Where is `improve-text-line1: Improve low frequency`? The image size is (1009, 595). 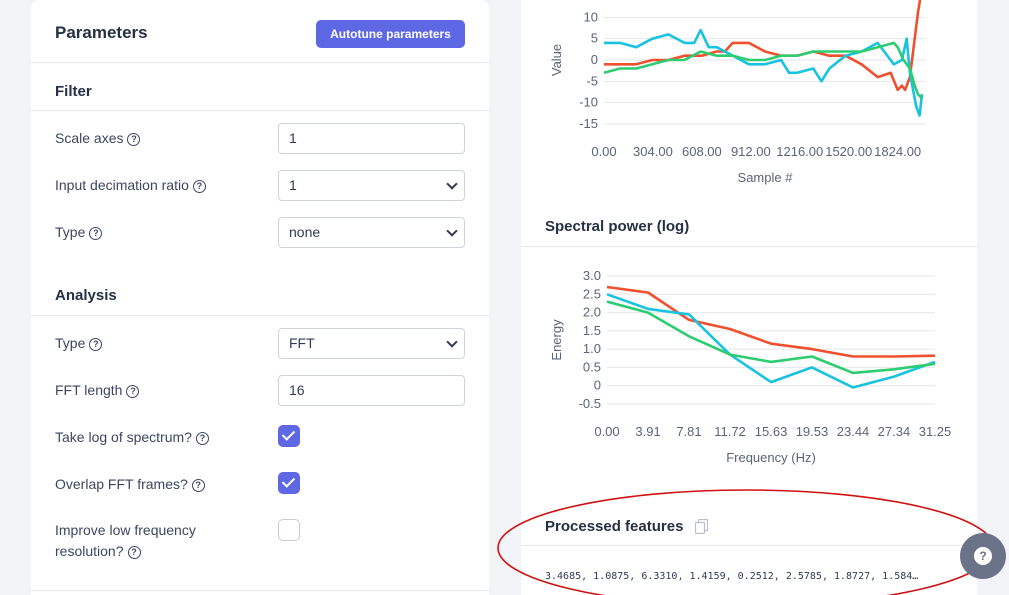 improve-text-line1: Improve low frequency is located at coordinates (125, 530).